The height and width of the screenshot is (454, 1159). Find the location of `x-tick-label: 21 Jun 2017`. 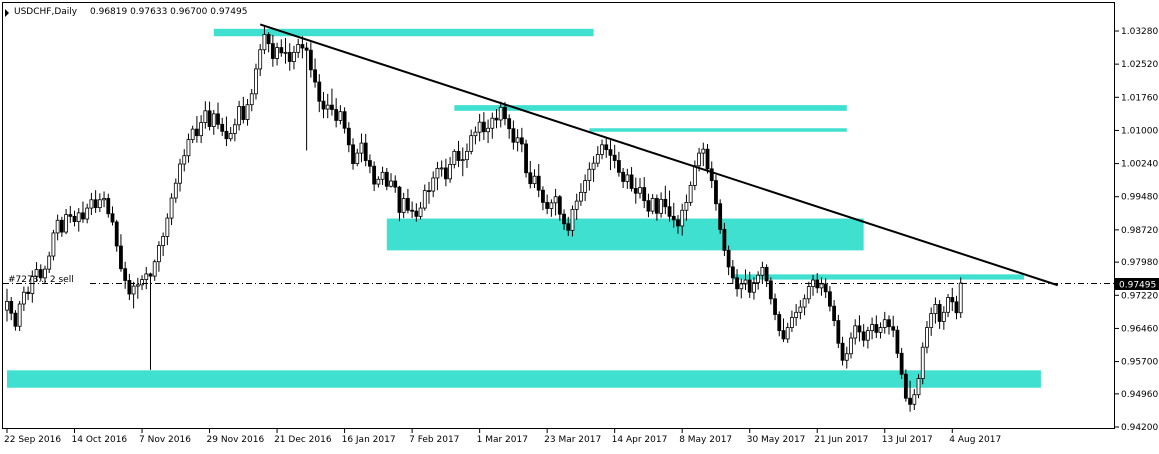

x-tick-label: 21 Jun 2017 is located at coordinates (841, 440).